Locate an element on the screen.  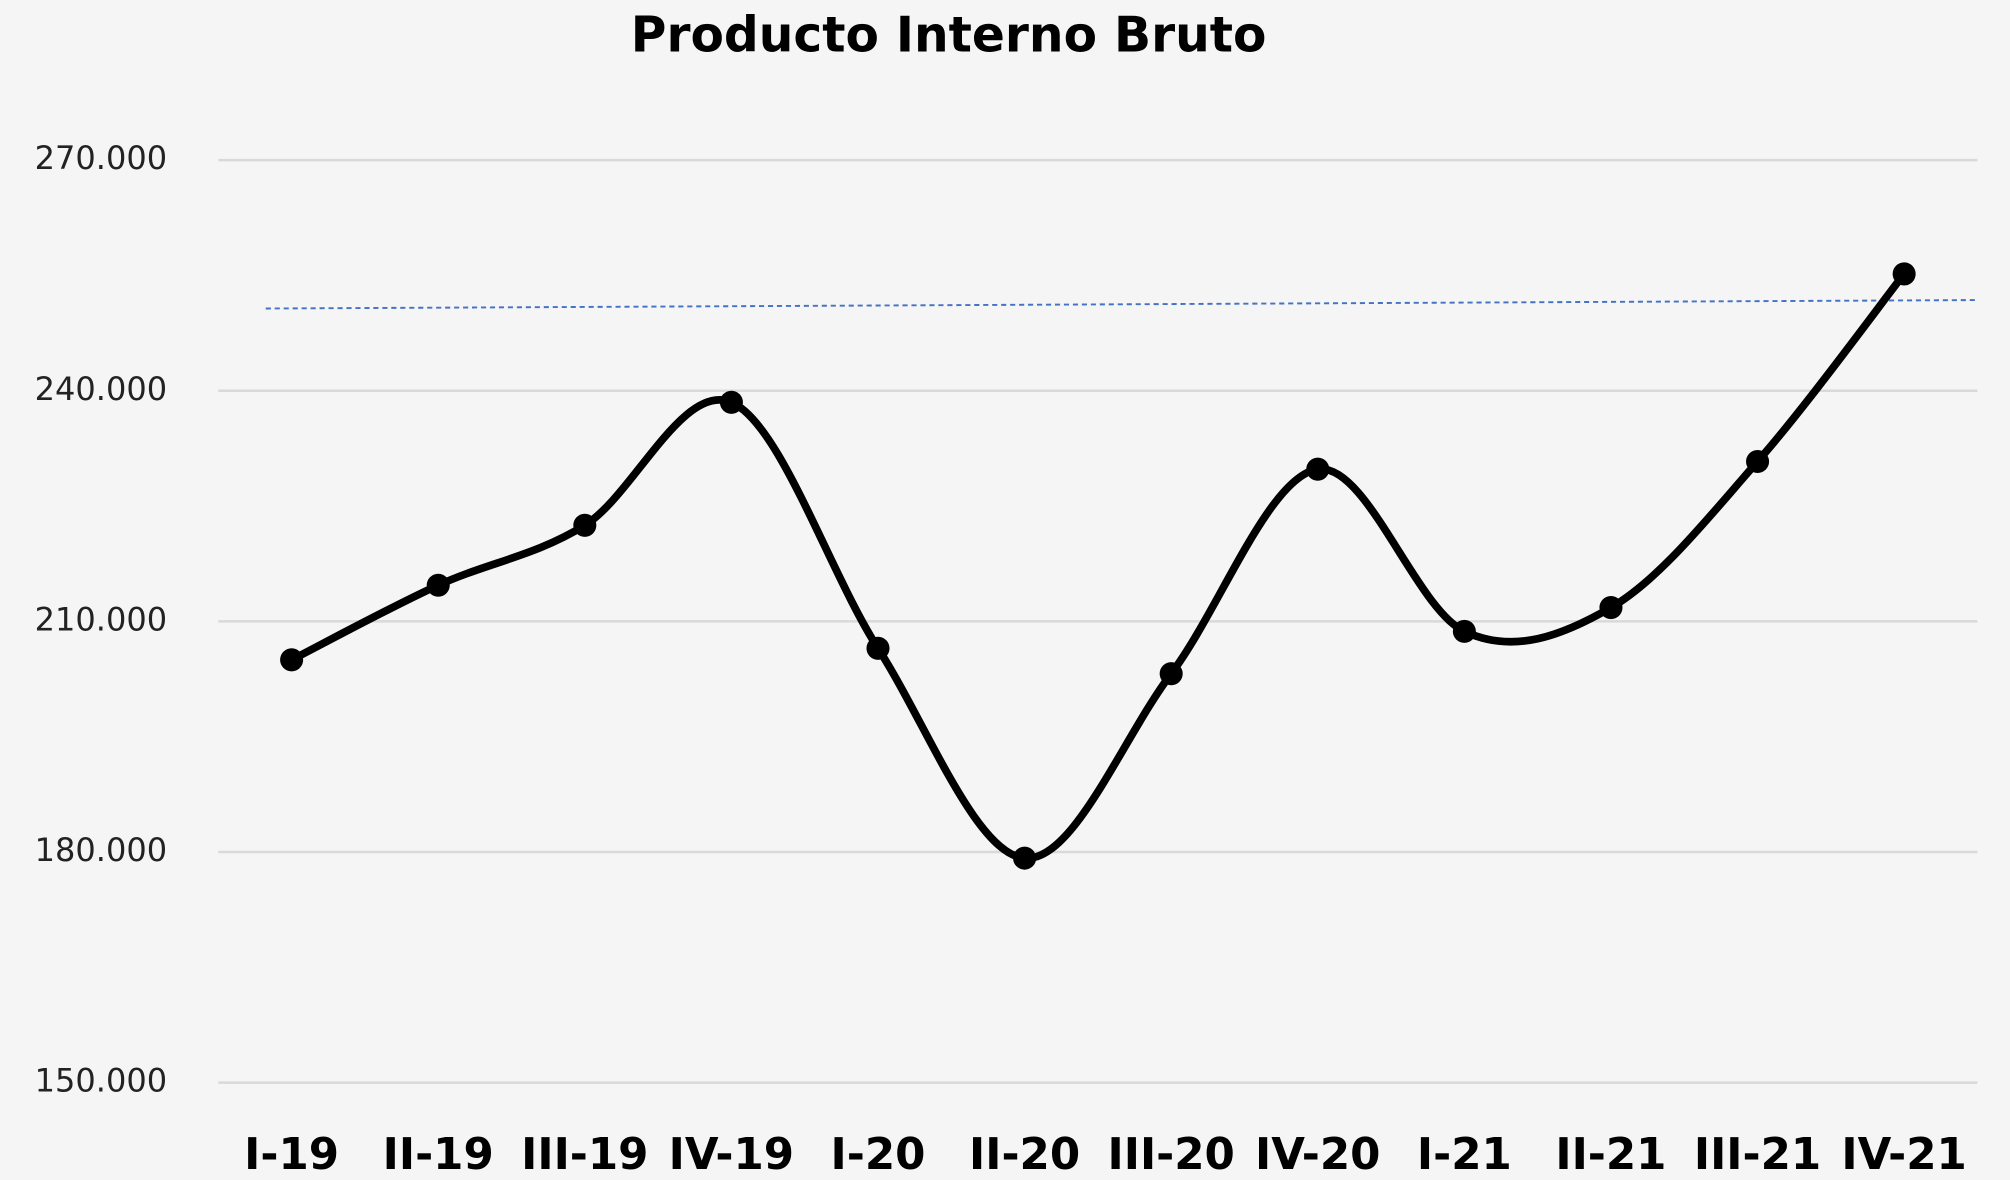
x-tick-label: II-20 is located at coordinates (1024, 1155).